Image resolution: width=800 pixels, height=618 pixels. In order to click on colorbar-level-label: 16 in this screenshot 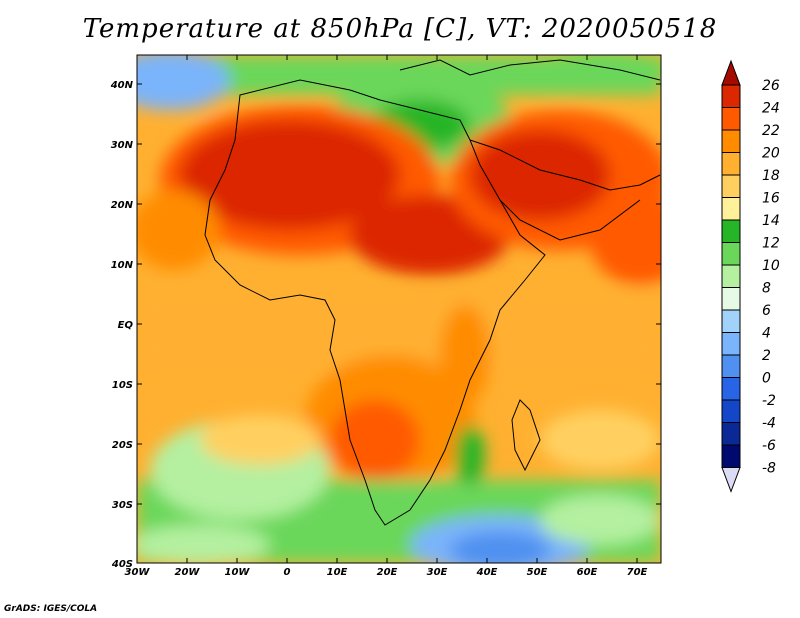, I will do `click(771, 199)`.